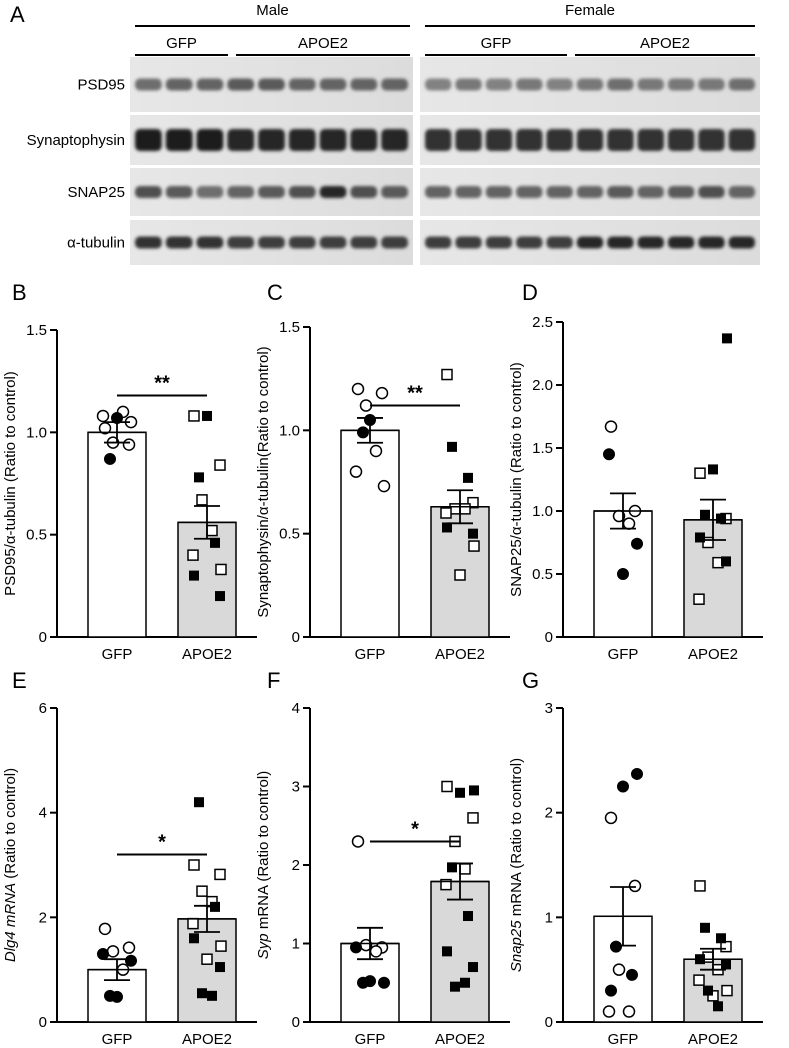  I want to click on blot-row-label: SNAP25, so click(96, 192).